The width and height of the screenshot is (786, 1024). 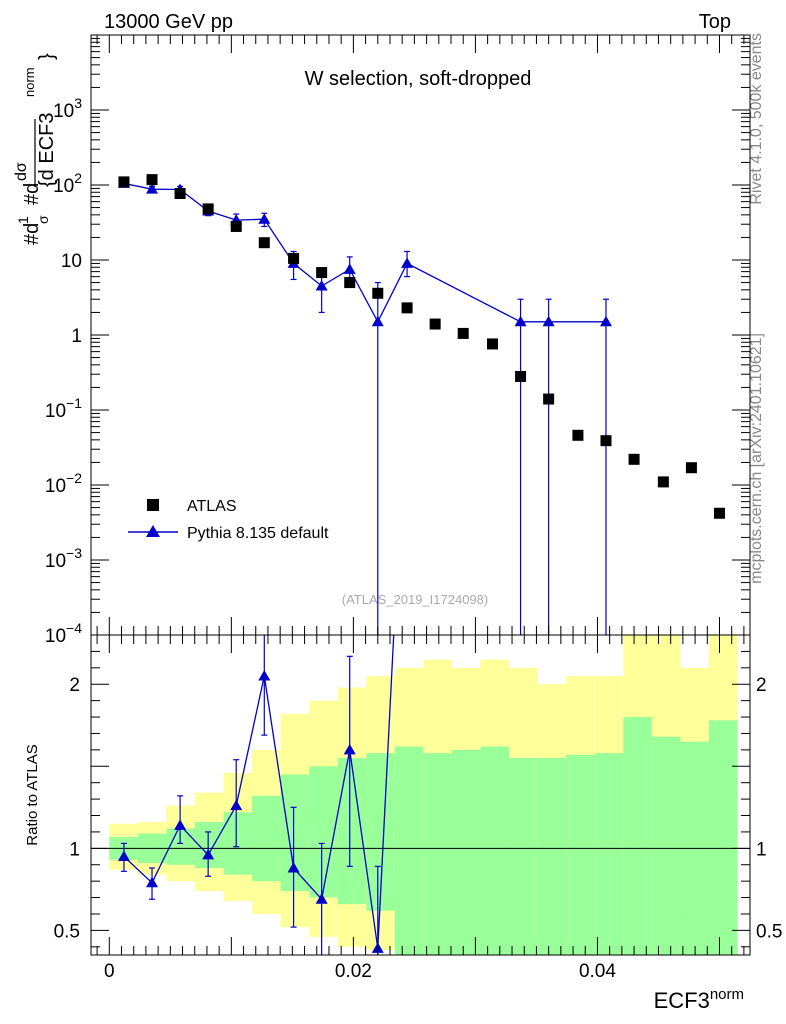 I want to click on header-process: Top, so click(x=715, y=22).